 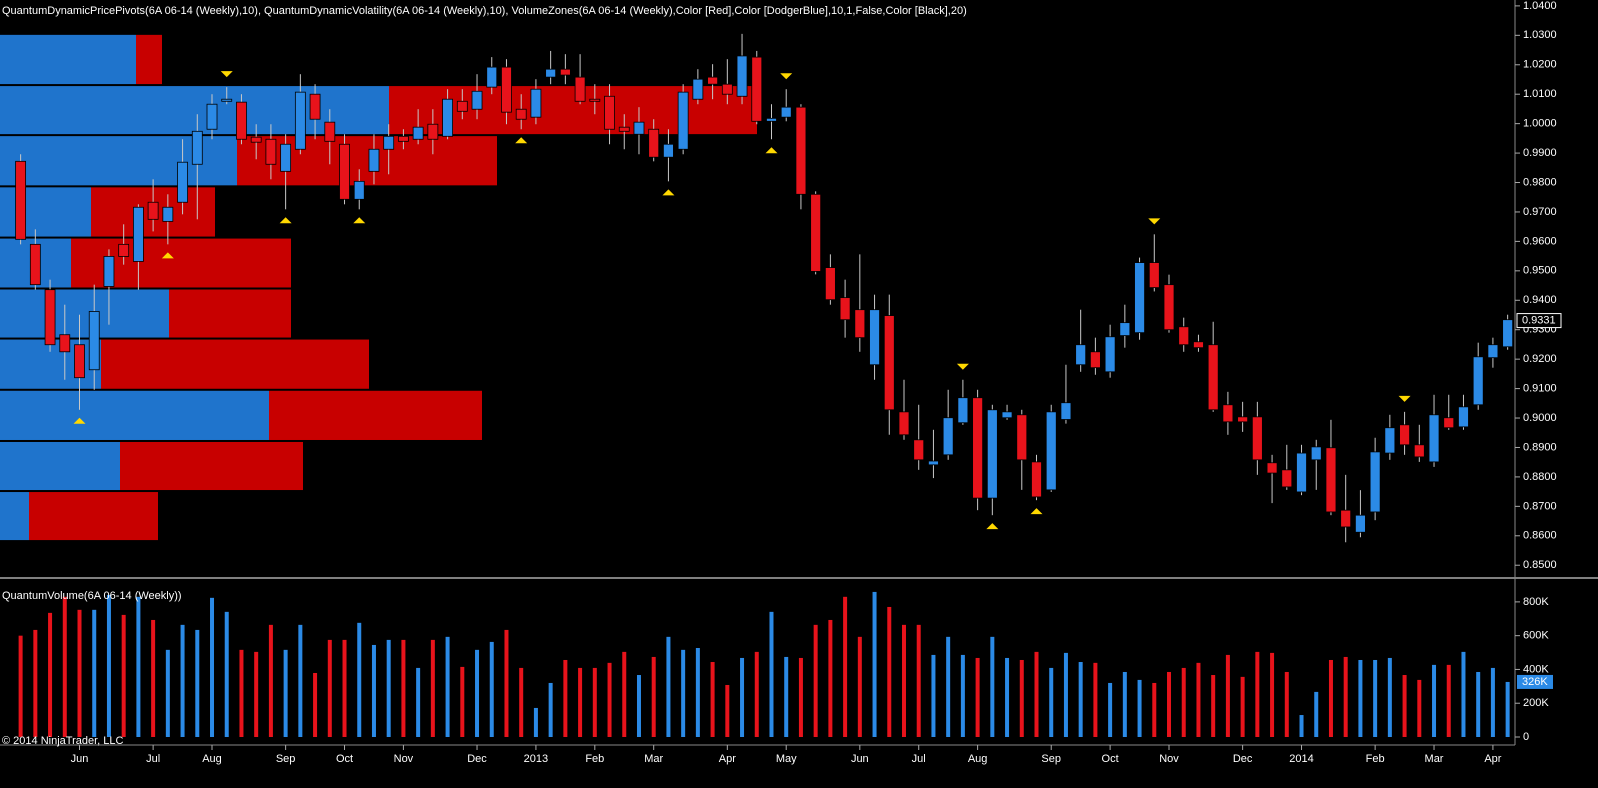 What do you see at coordinates (1540, 35) in the screenshot?
I see `y-tick-label: 1.0300` at bounding box center [1540, 35].